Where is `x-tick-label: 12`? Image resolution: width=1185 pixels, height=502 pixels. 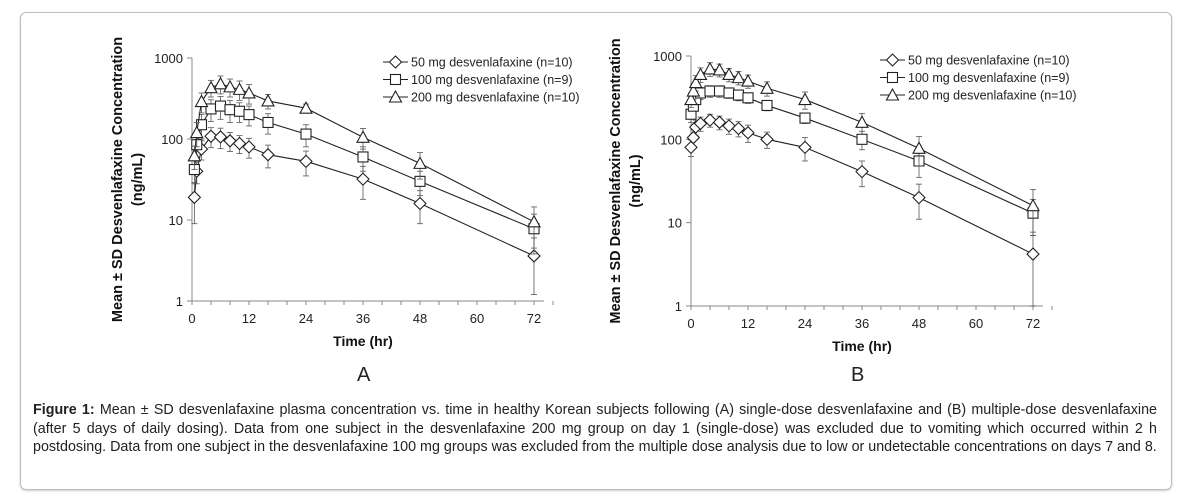
x-tick-label: 12 is located at coordinates (249, 318).